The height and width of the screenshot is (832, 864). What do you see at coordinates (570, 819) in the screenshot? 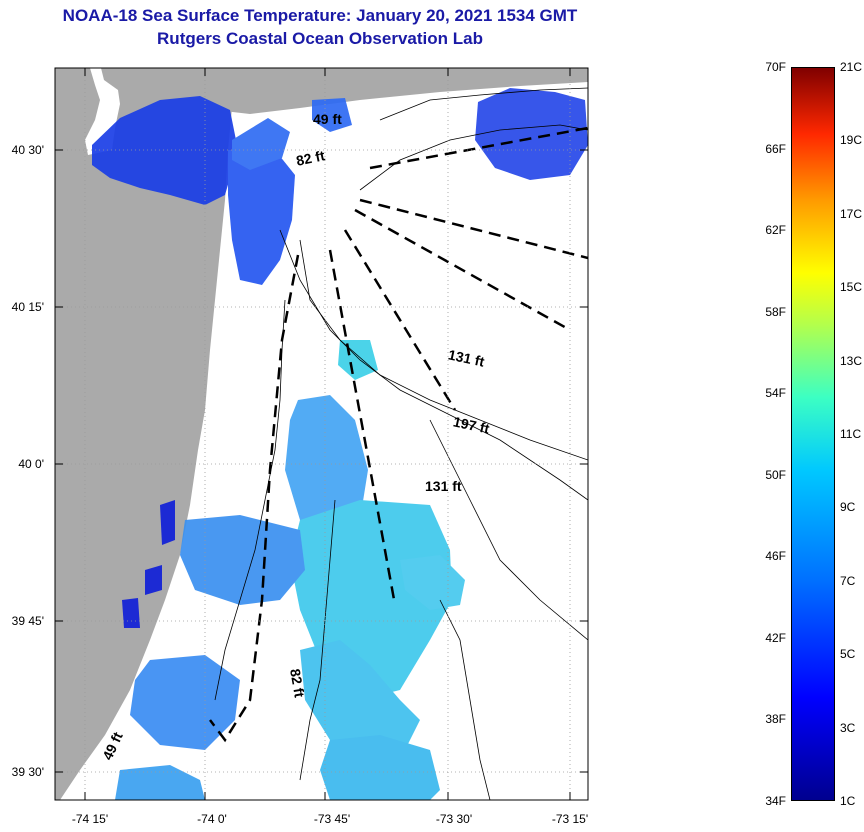
I see `lon-label-73-15: -73 15'` at bounding box center [570, 819].